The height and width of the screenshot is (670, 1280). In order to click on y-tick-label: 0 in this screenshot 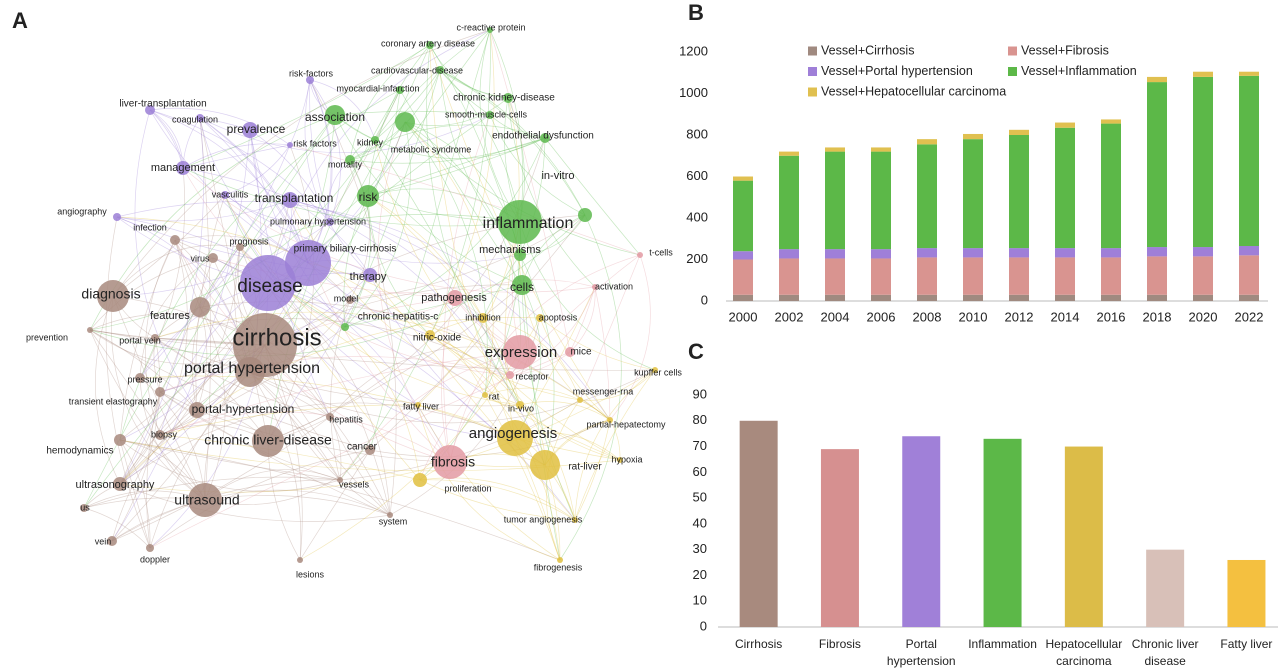, I will do `click(703, 625)`.